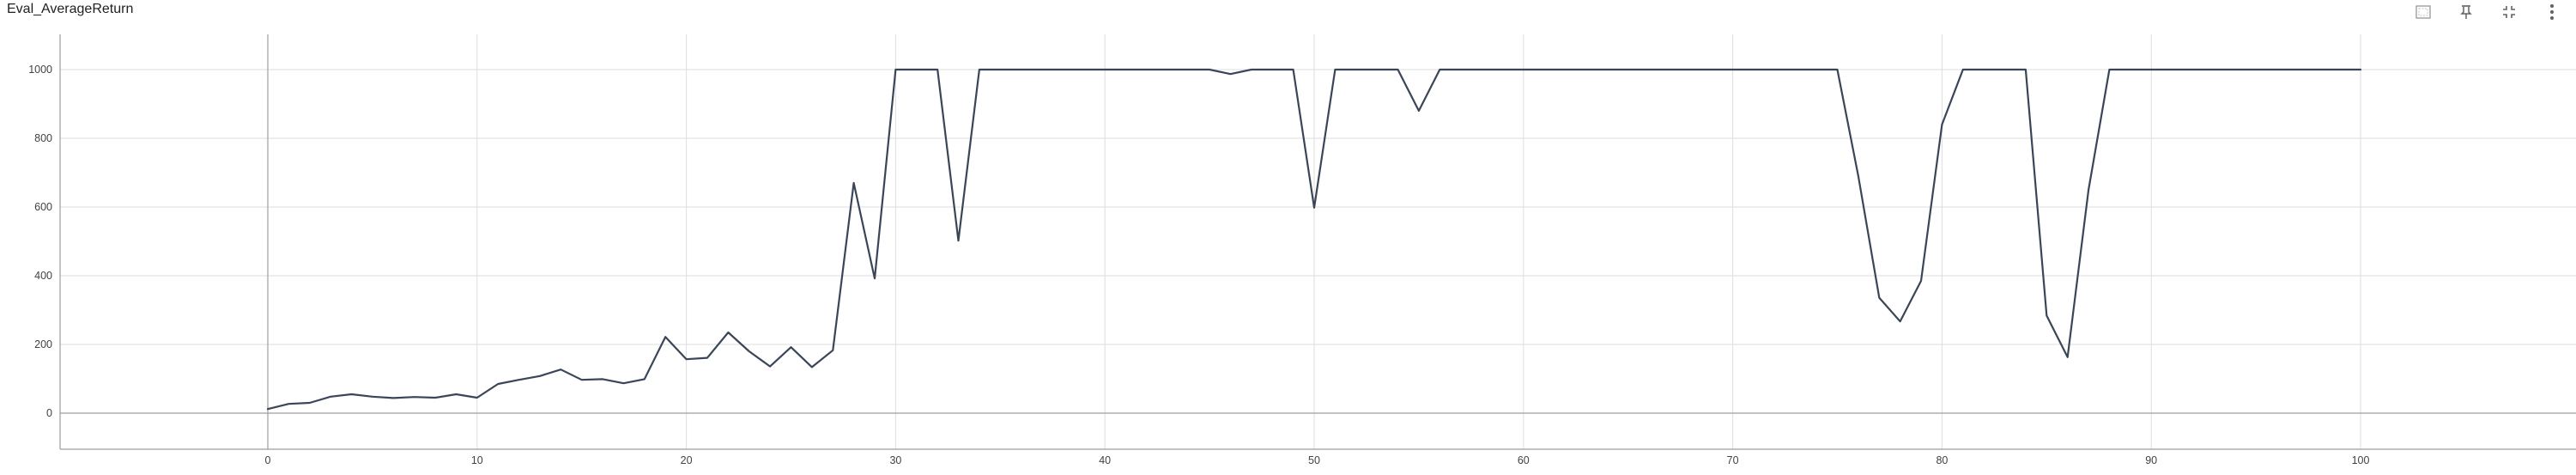  I want to click on expand-chart-icon, so click(2423, 12).